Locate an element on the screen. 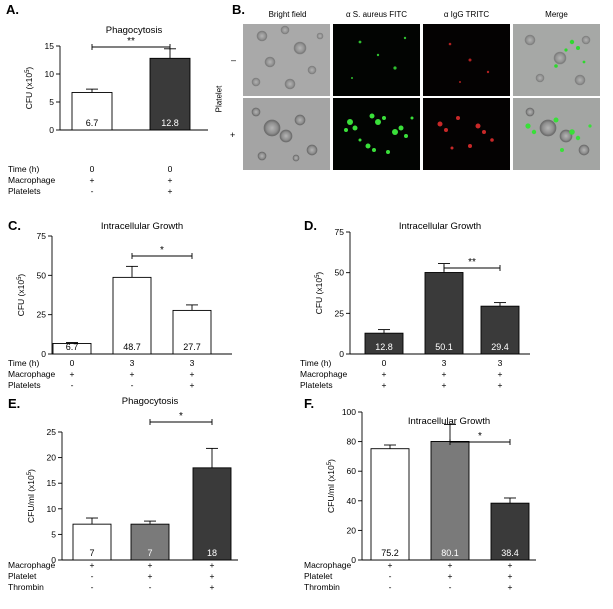 The width and height of the screenshot is (613, 609). y-tick-label: 10 is located at coordinates (52, 509).